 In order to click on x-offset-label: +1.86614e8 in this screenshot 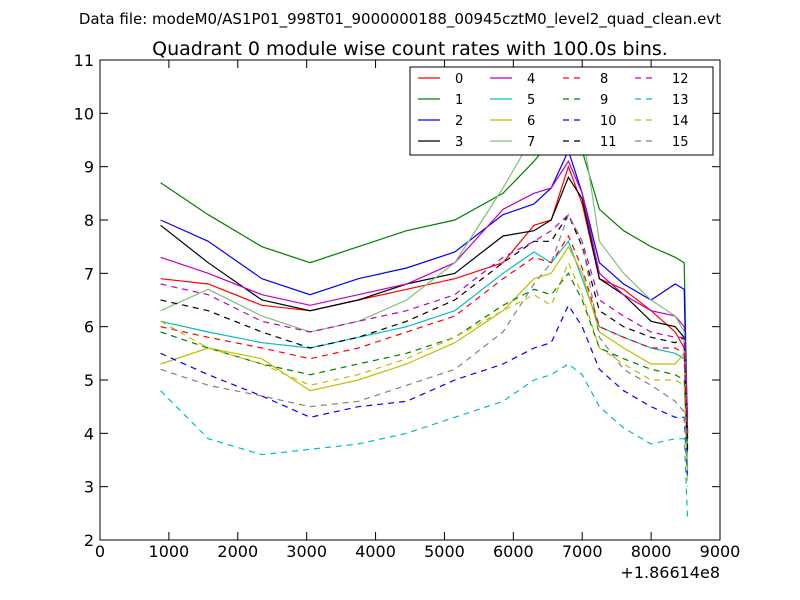, I will do `click(670, 572)`.